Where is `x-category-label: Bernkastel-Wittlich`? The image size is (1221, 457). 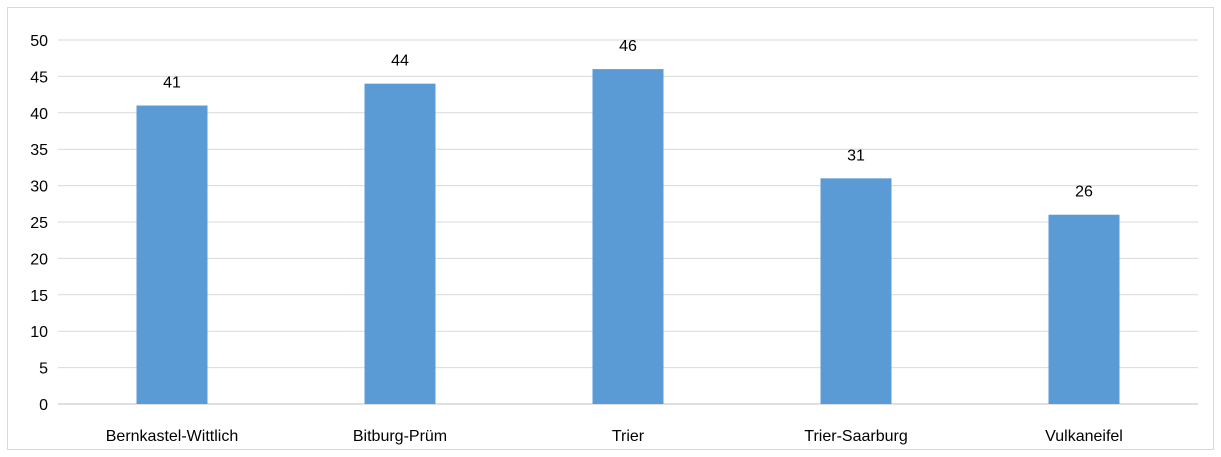 x-category-label: Bernkastel-Wittlich is located at coordinates (172, 436).